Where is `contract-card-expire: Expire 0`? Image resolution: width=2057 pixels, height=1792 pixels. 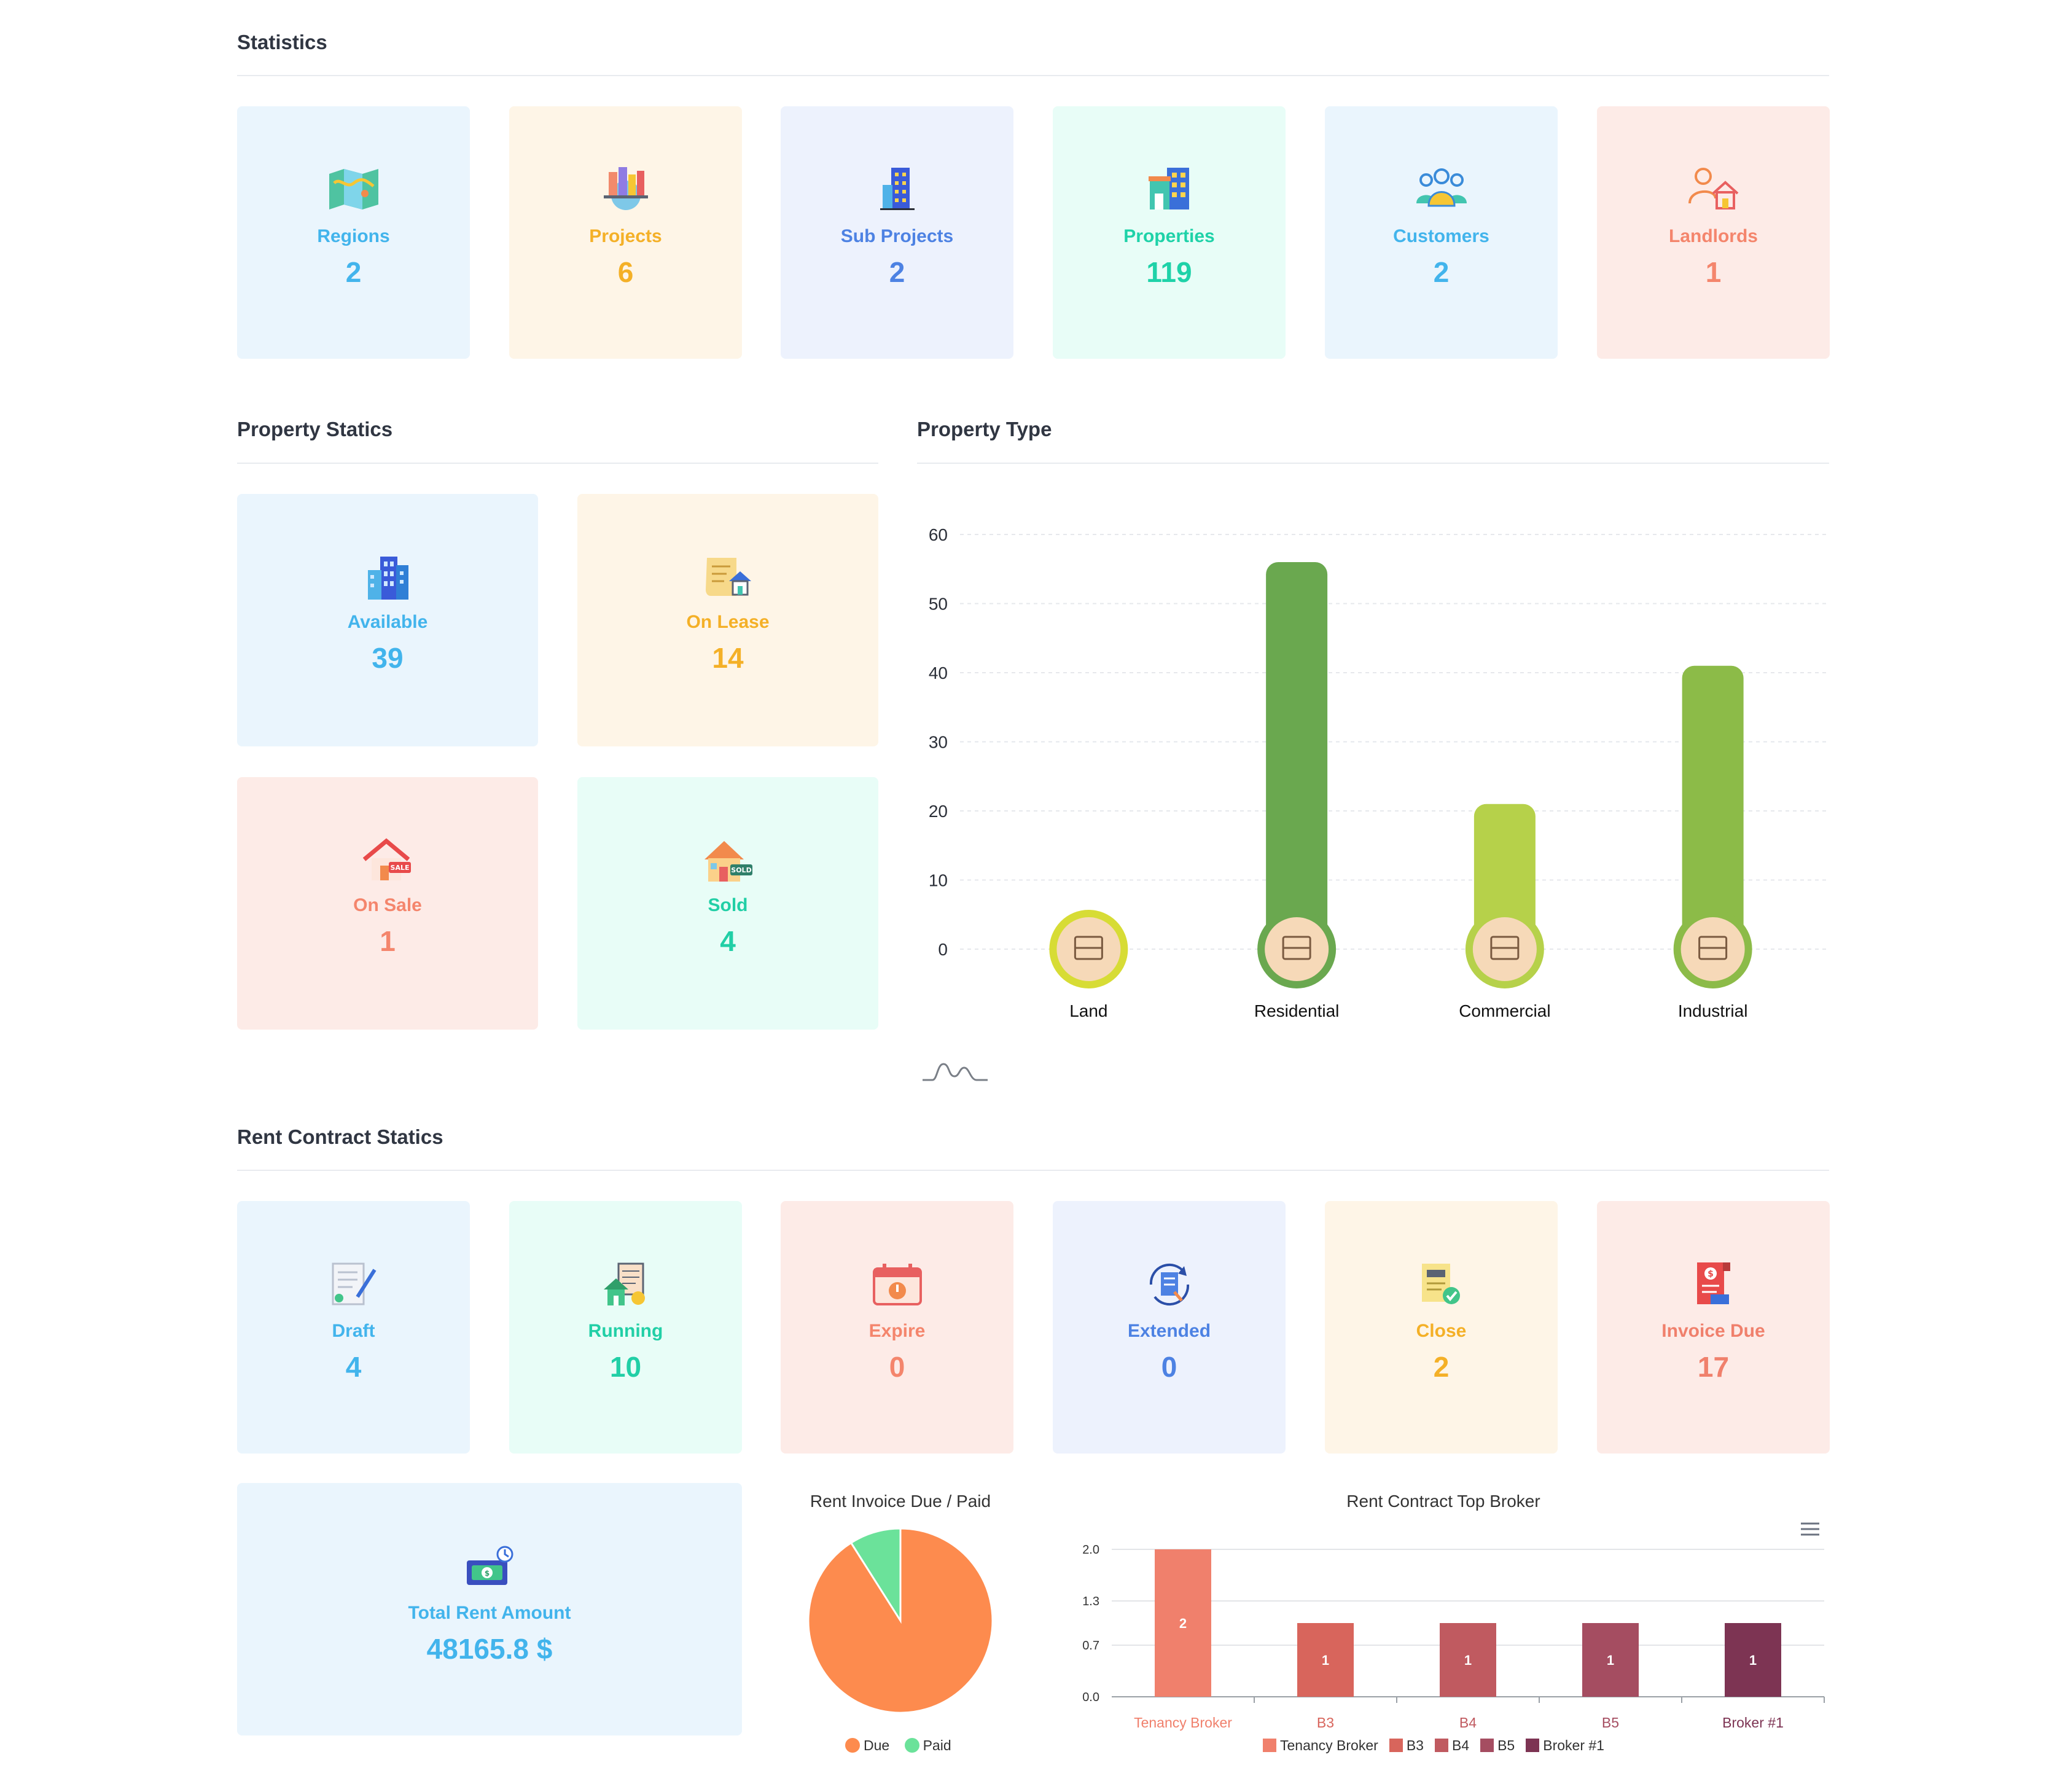 contract-card-expire: Expire 0 is located at coordinates (897, 1327).